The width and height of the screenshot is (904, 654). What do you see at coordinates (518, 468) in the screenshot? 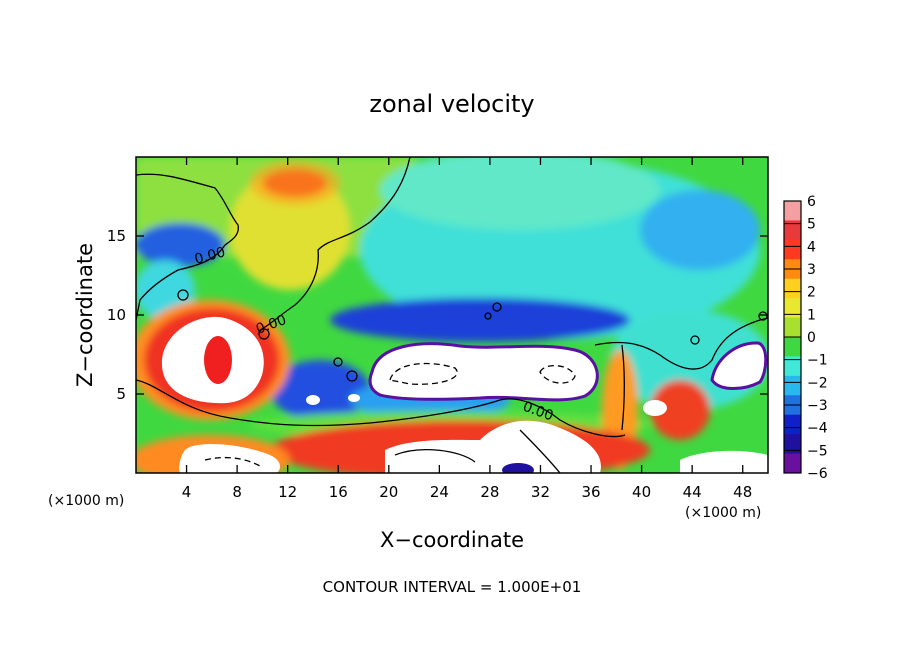
I see `bottom-blue-spot` at bounding box center [518, 468].